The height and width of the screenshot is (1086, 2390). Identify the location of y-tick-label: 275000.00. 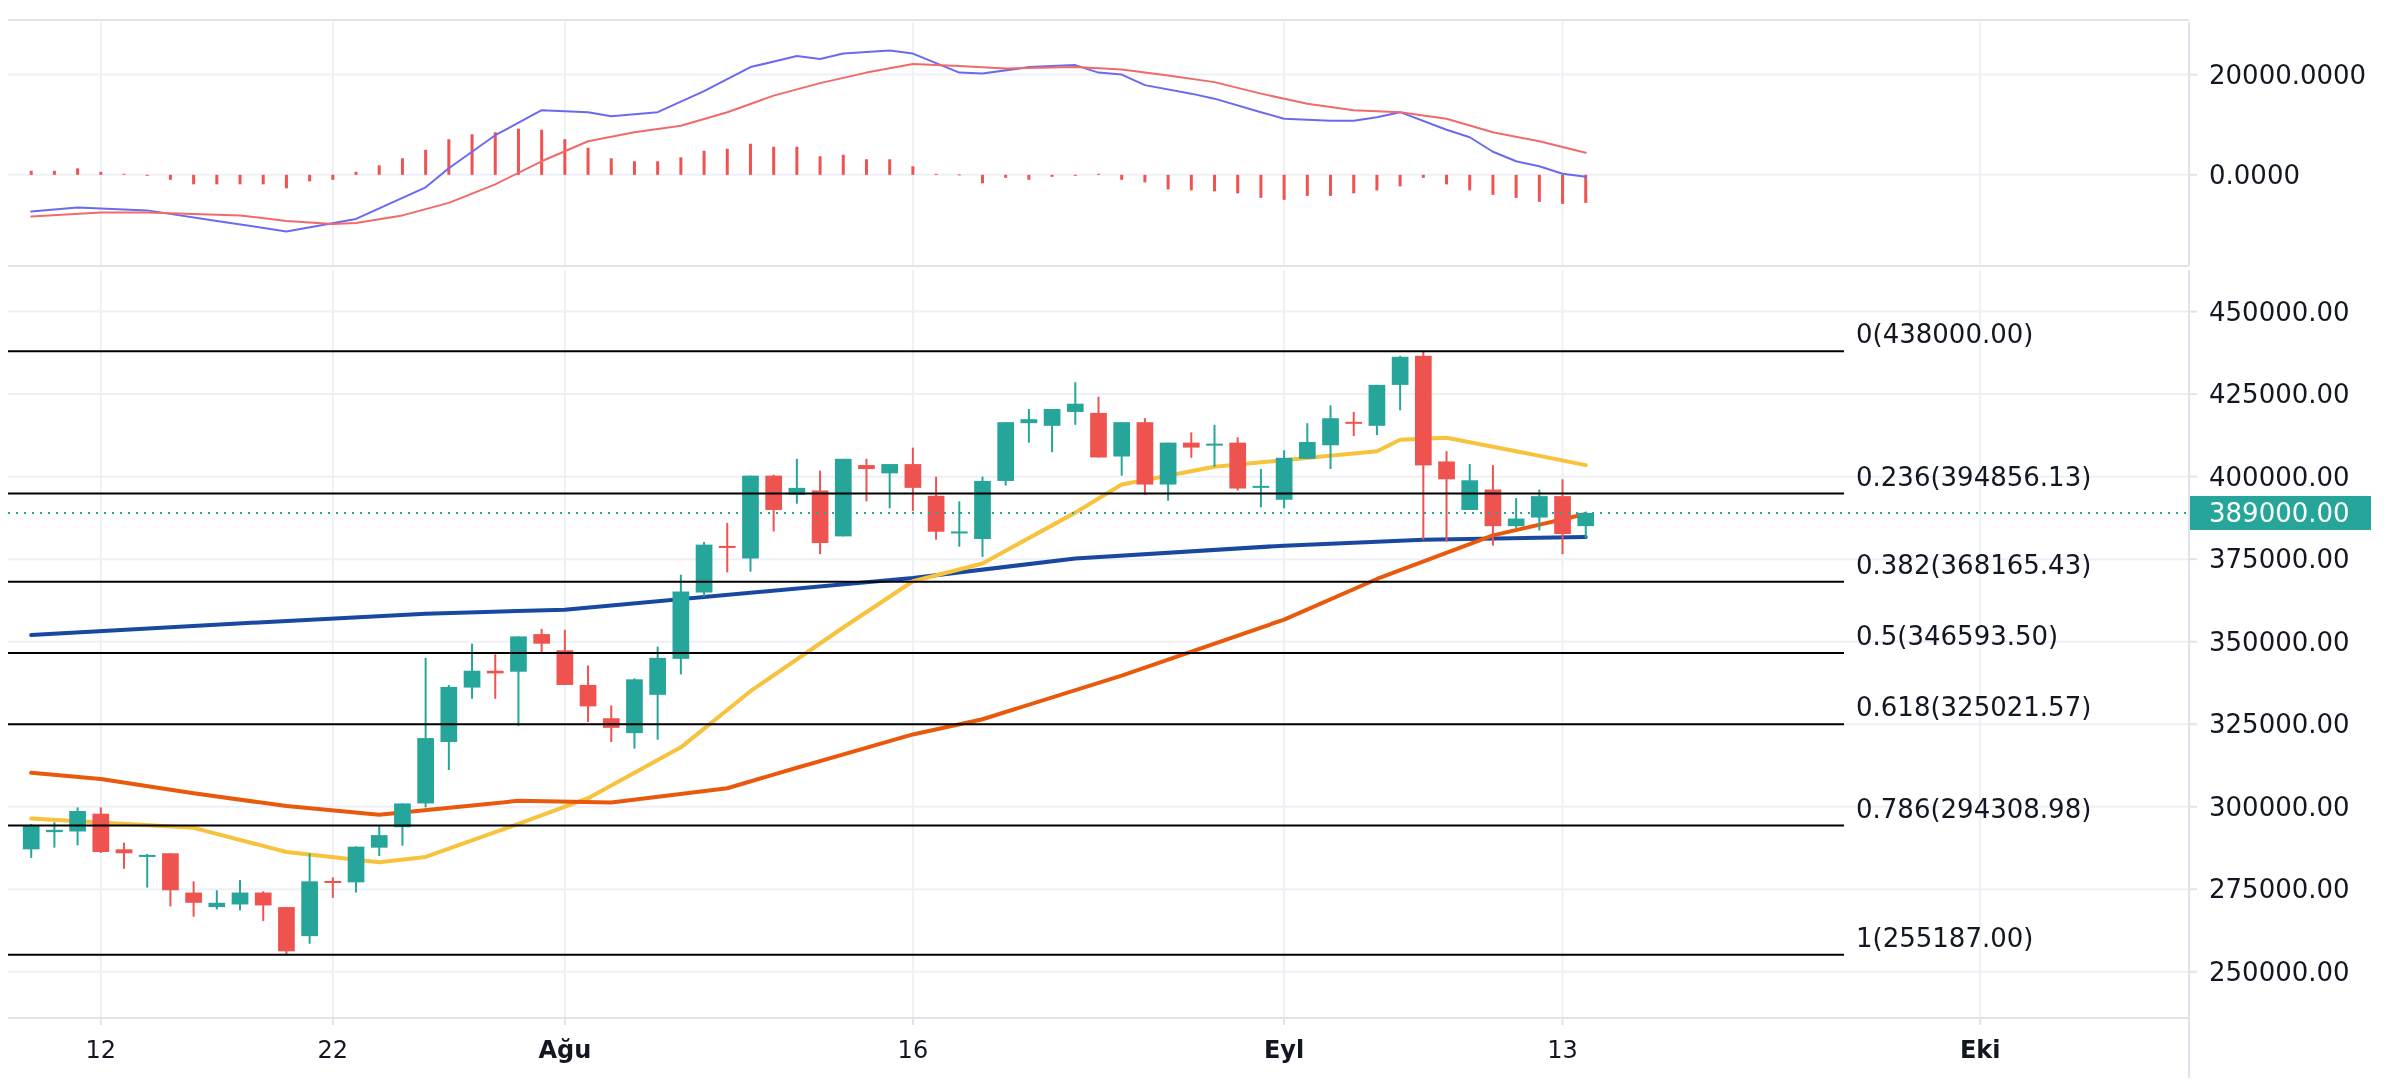
(2279, 889).